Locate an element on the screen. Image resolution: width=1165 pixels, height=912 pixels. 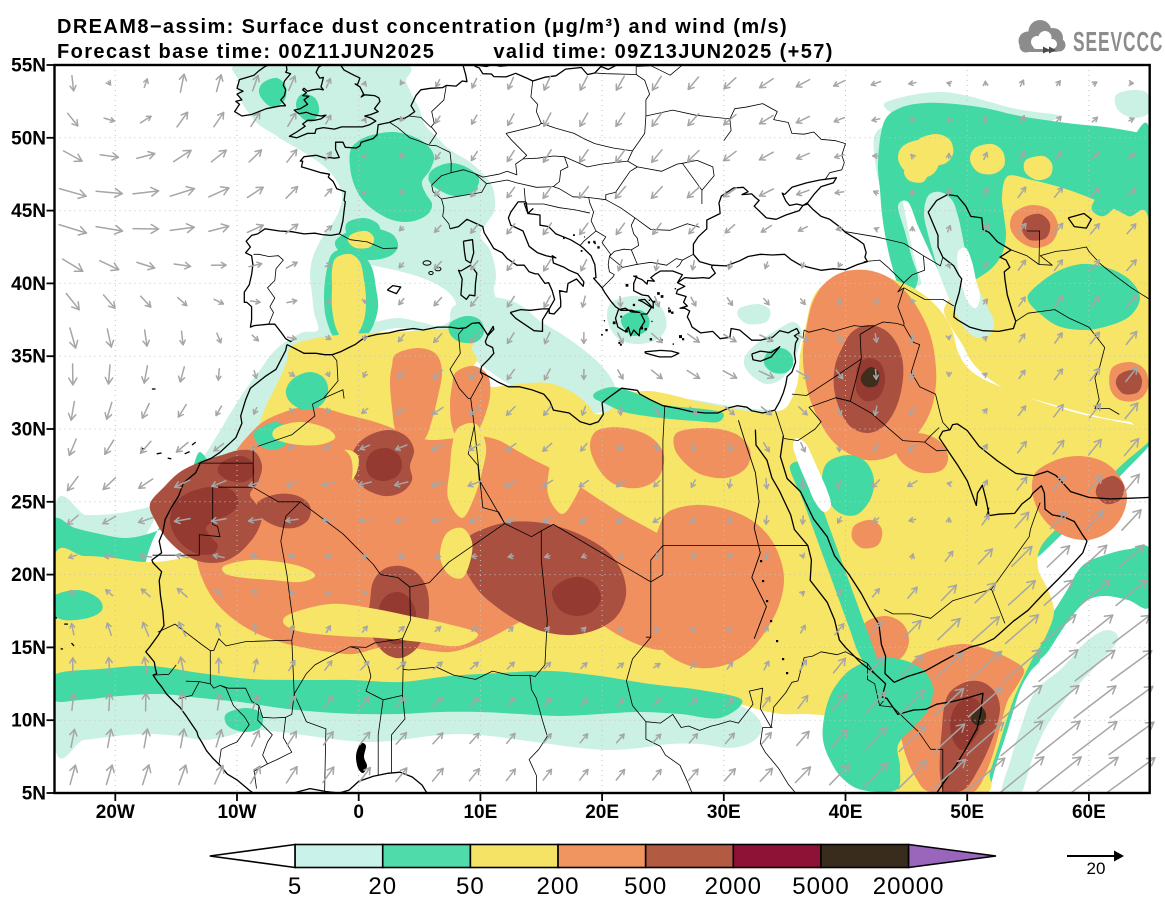
svg-text: 0 is located at coordinates (358, 812).